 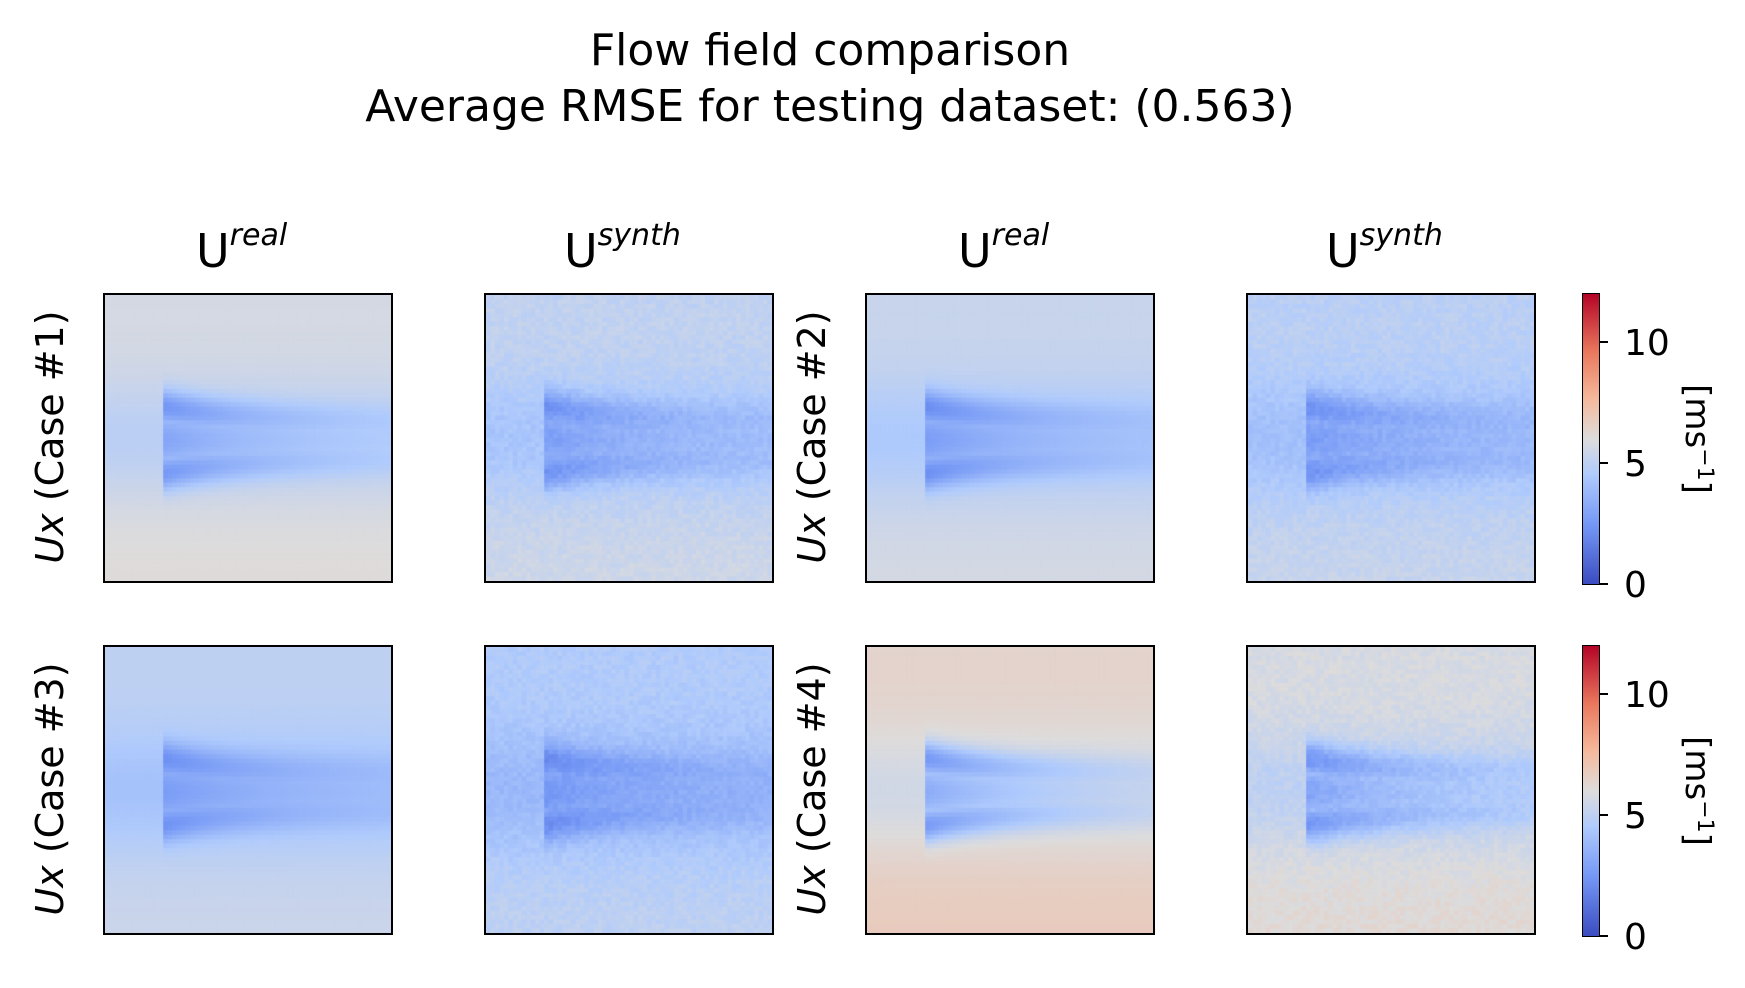 I want to click on heatmap-case4-real, so click(x=1010, y=790).